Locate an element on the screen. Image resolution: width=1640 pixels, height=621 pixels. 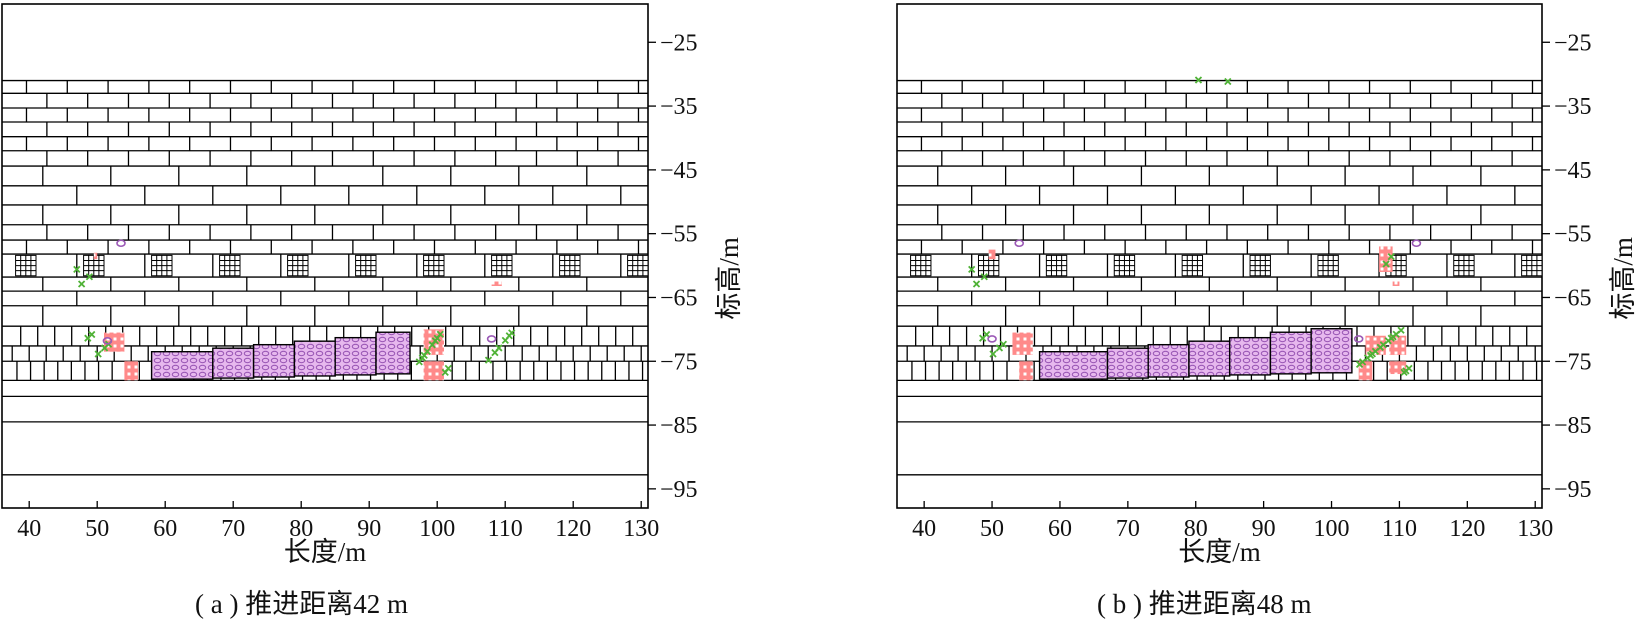
x-tick-label: 60 is located at coordinates (1060, 529).